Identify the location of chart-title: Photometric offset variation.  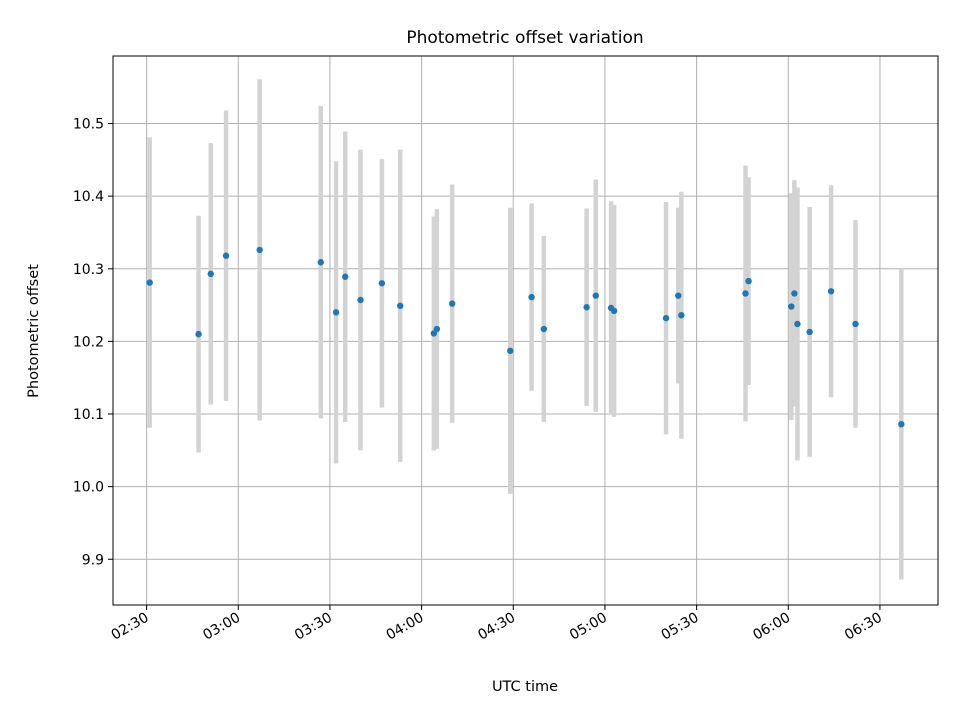
(524, 38).